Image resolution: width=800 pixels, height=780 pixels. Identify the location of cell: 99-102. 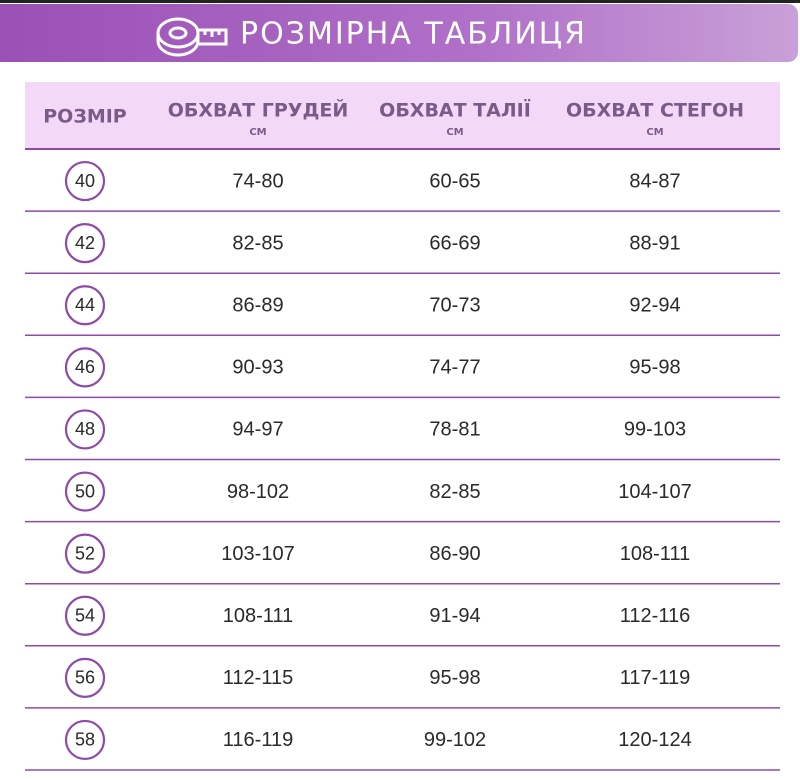
(455, 740).